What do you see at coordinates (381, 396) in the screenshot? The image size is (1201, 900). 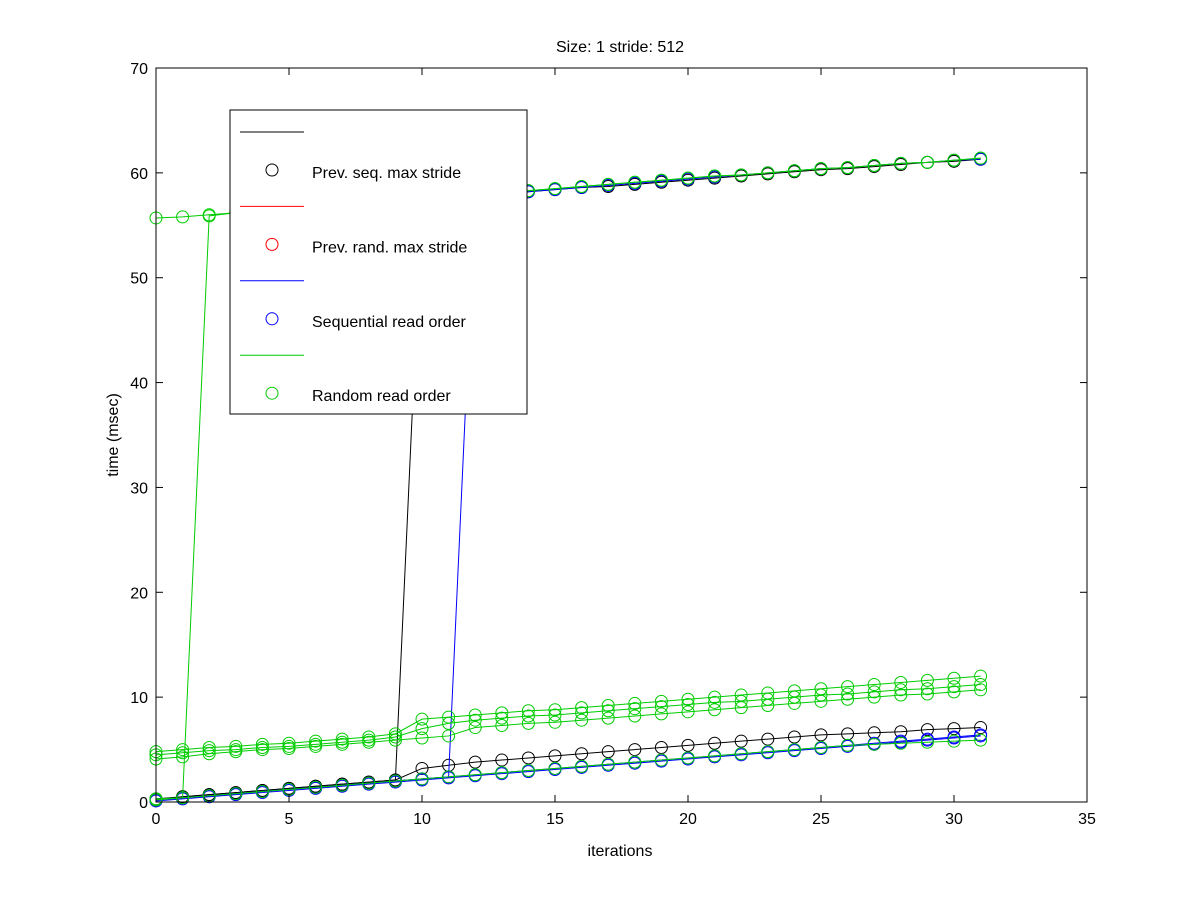 I see `legend-label: Random read order` at bounding box center [381, 396].